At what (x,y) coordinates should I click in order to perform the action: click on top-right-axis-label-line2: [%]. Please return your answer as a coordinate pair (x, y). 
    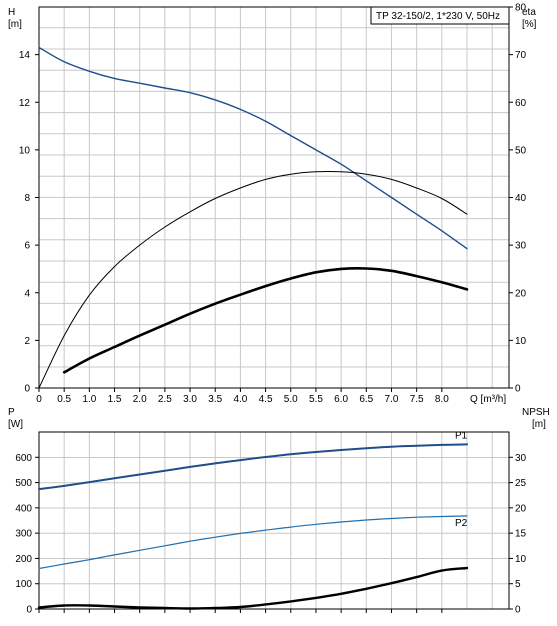
    Looking at the image, I should click on (529, 24).